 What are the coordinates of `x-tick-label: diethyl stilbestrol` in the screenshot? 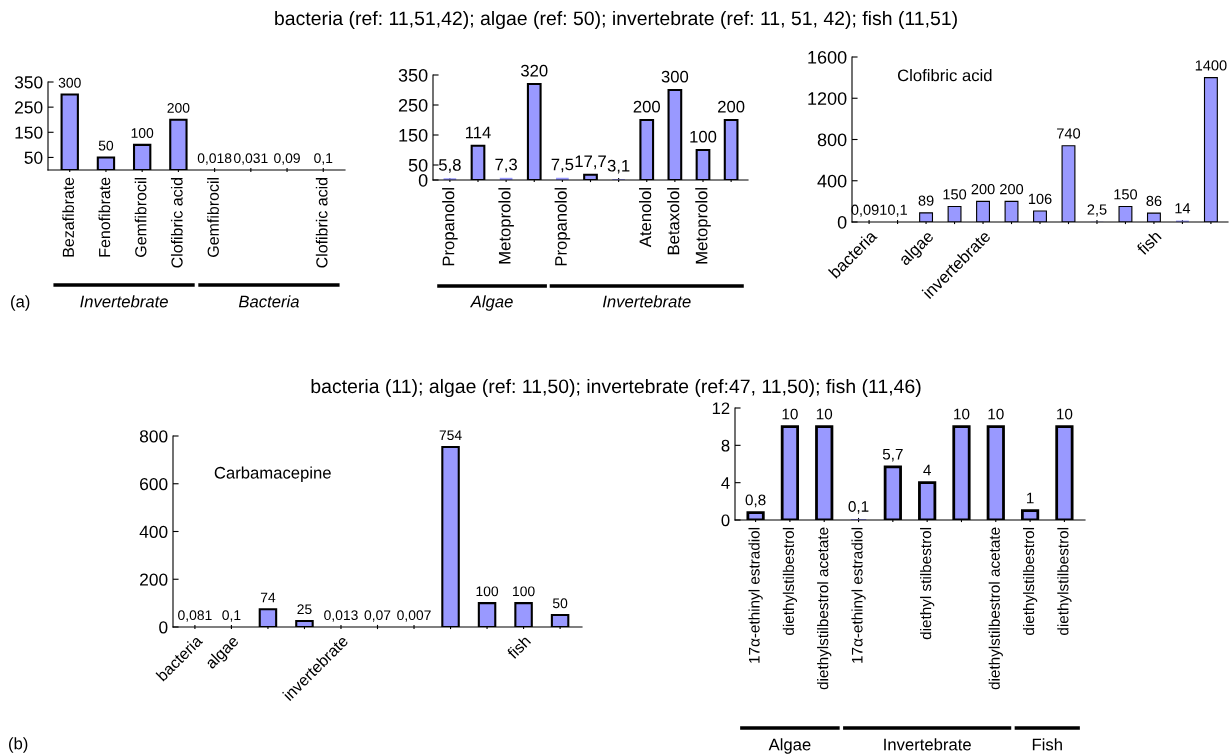 It's located at (927, 583).